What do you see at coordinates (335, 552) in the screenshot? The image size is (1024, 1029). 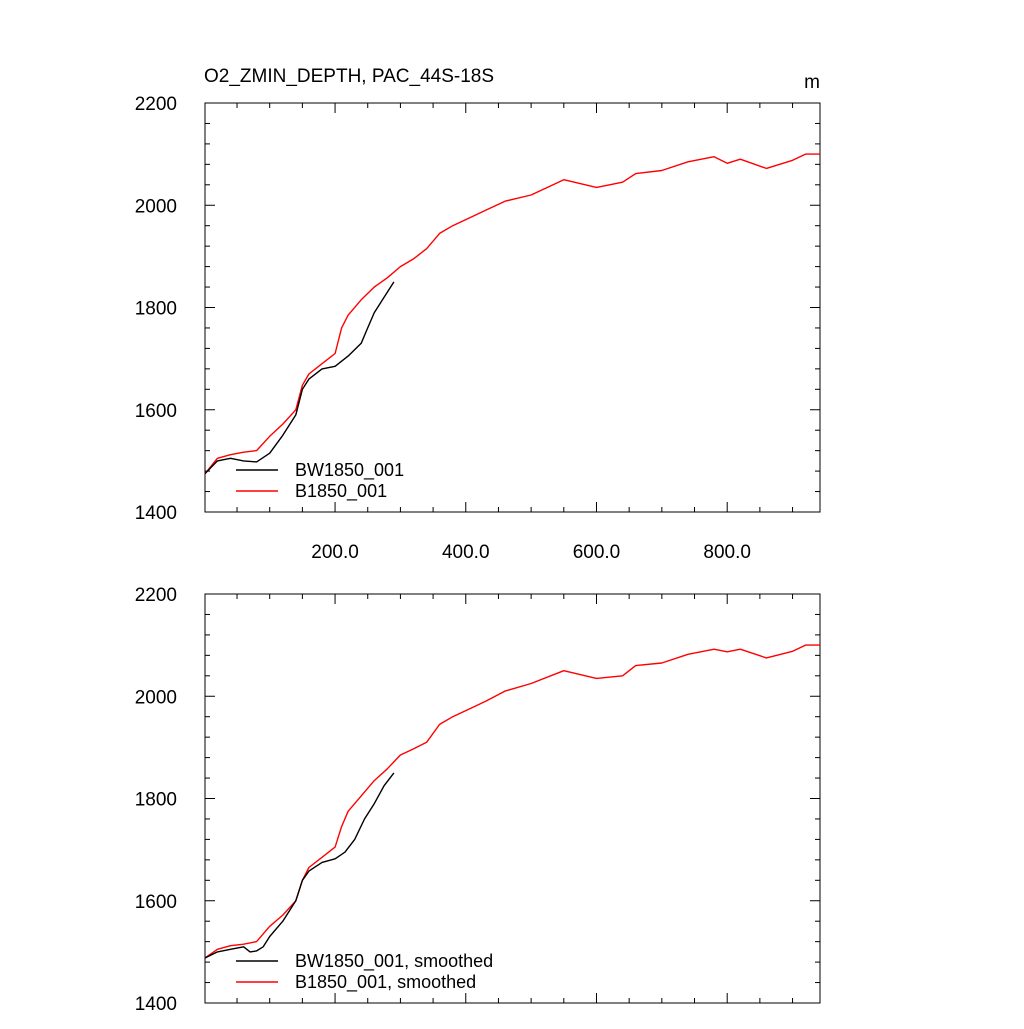 I see `x-tick-label: 200.0` at bounding box center [335, 552].